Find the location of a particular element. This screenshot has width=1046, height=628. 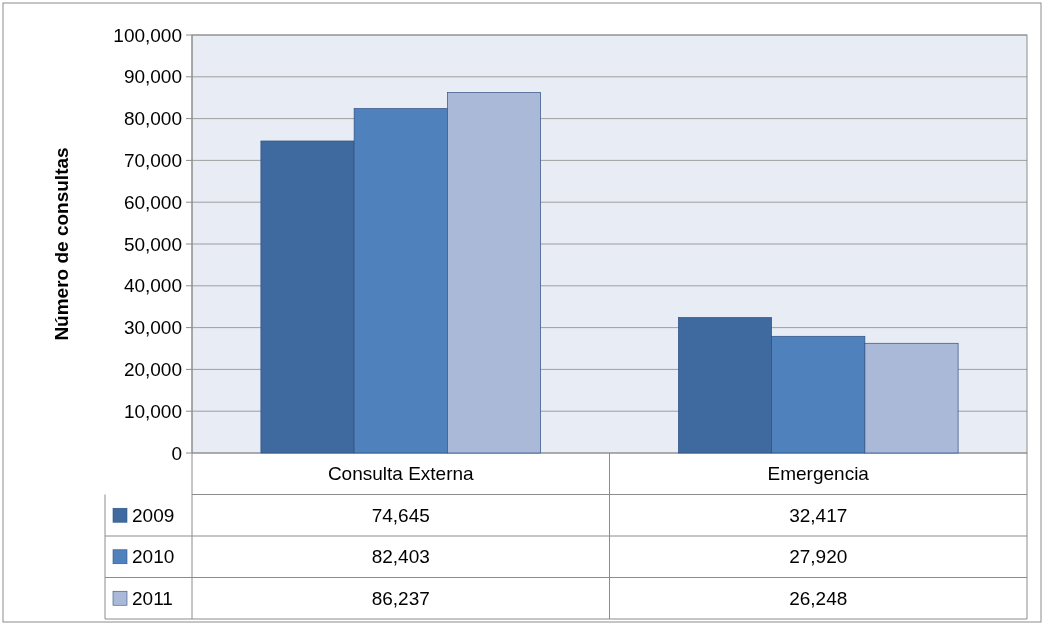

y-tick-label: 60,000 is located at coordinates (152, 202).